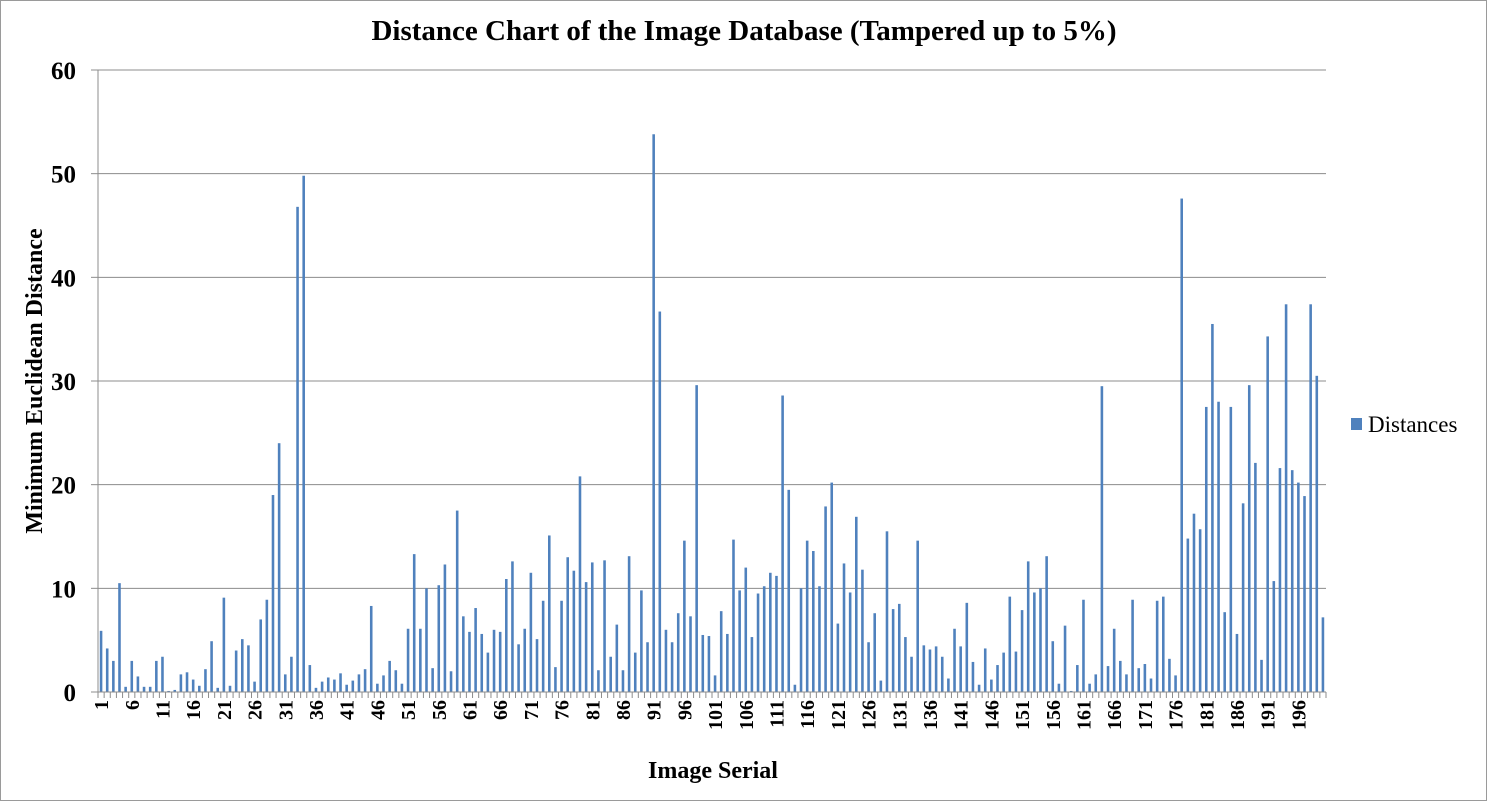 Image resolution: width=1487 pixels, height=801 pixels. What do you see at coordinates (1115, 715) in the screenshot?
I see `x-tick-label: 166` at bounding box center [1115, 715].